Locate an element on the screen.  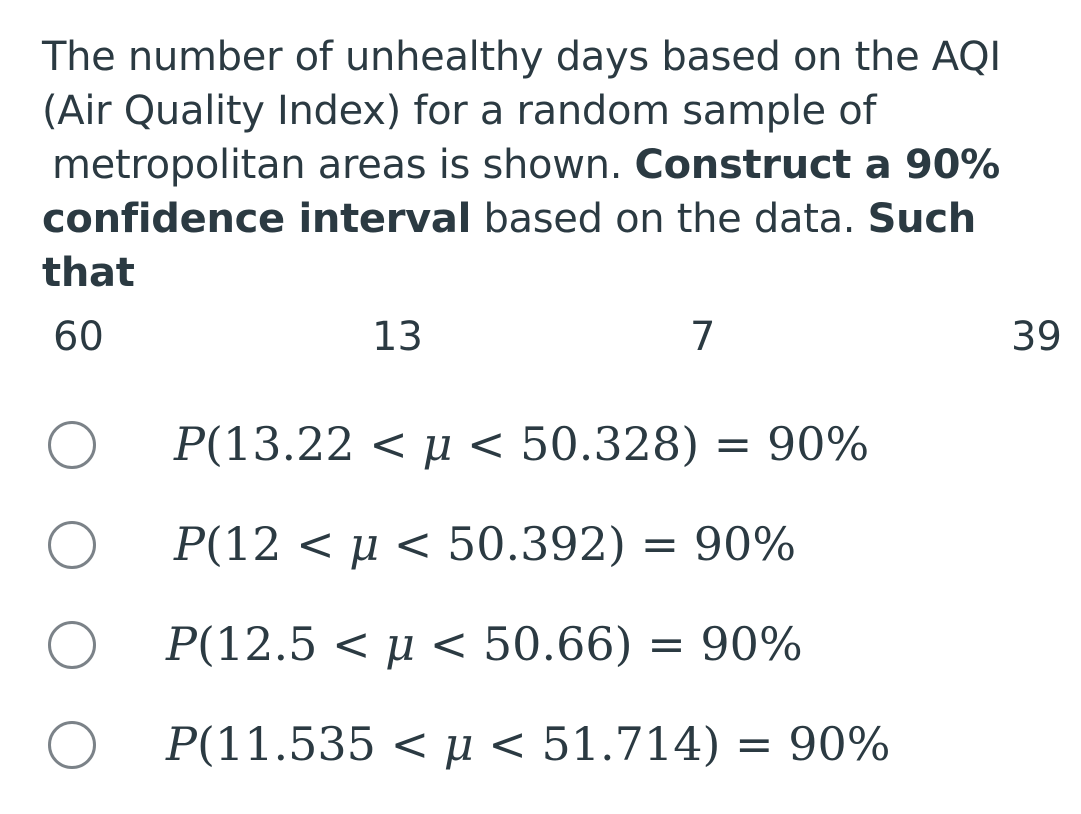
answer-option-1: P(13.22 < μ < 50.328) = 90% is located at coordinates (540, 445).